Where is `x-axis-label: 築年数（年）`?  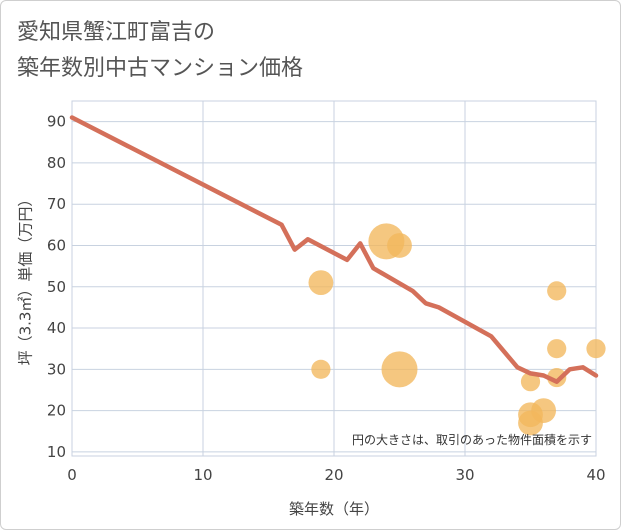 x-axis-label: 築年数（年） is located at coordinates (334, 509).